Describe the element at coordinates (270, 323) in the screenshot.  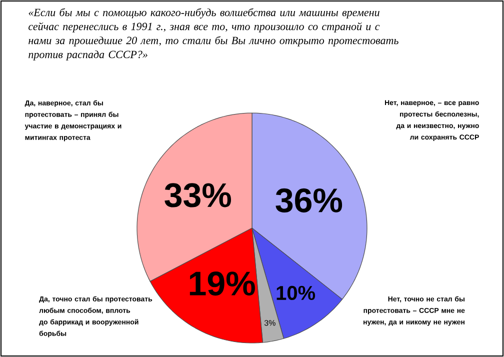
I see `data-label: 3%` at that location.